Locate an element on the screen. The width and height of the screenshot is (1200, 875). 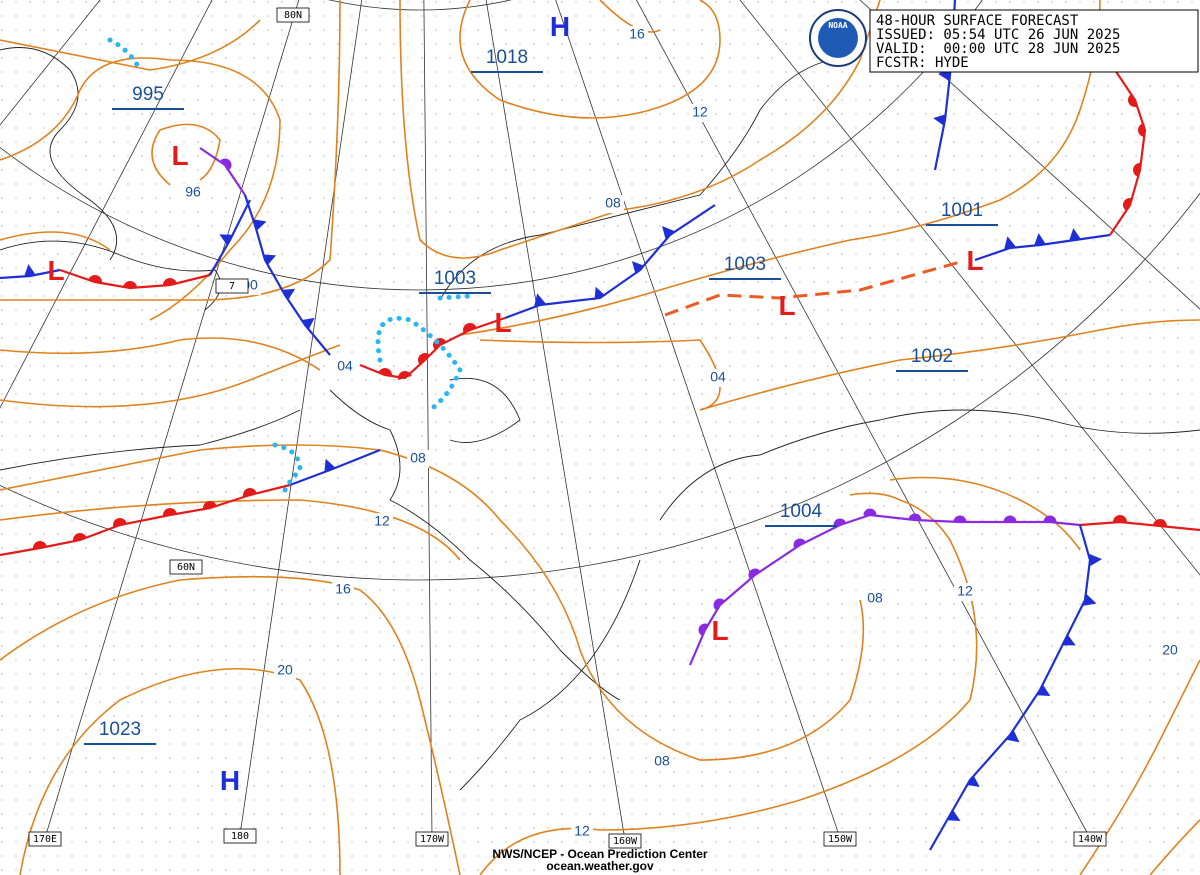
center-pressure: 995 is located at coordinates (148, 94).